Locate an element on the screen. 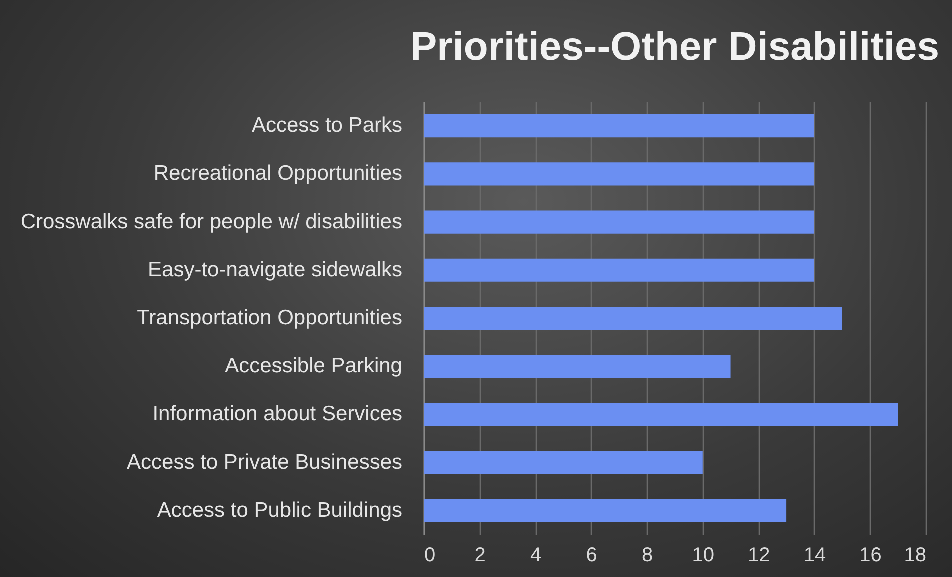 This screenshot has height=577, width=952. x-tick-label: 16 is located at coordinates (871, 555).